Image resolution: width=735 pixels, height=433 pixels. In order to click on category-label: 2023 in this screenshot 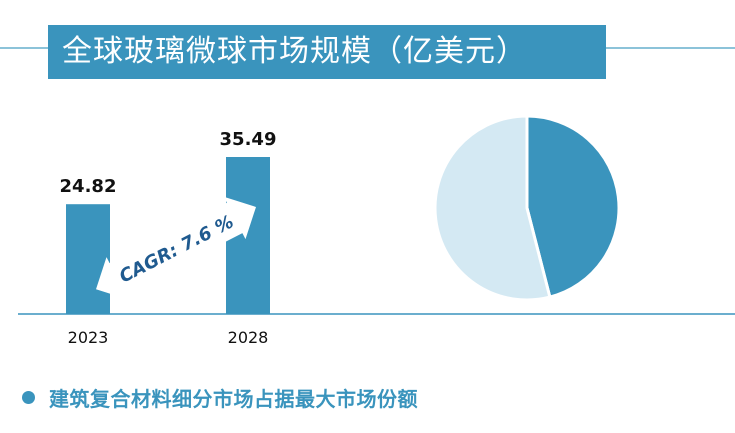, I will do `click(88, 337)`.